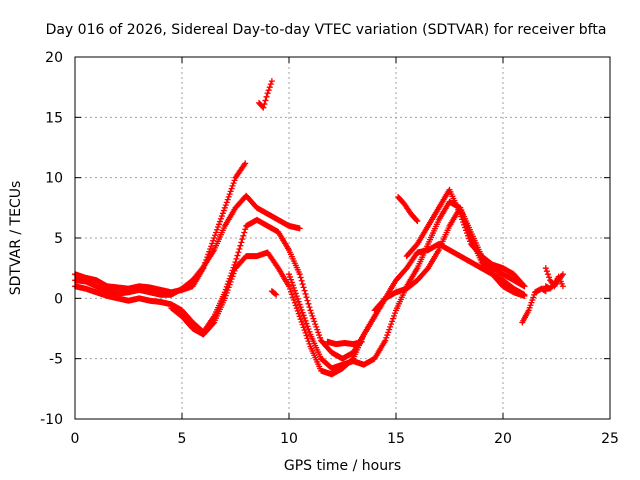 Image resolution: width=640 pixels, height=480 pixels. Describe the element at coordinates (54, 118) in the screenshot. I see `y-tick-label: 15` at that location.